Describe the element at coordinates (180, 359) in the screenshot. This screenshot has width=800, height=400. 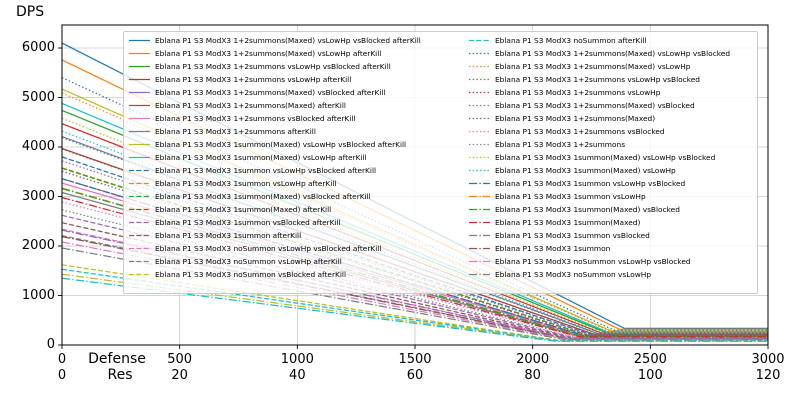
I see `x-defense-tick-label: 500` at that location.